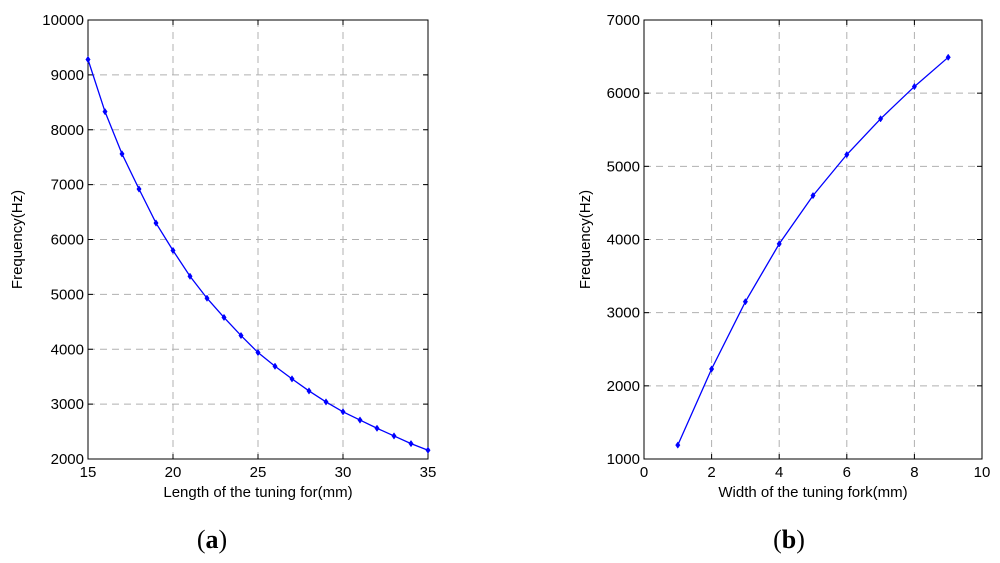 This screenshot has height=563, width=1000. I want to click on x-tick-label: 25, so click(258, 472).